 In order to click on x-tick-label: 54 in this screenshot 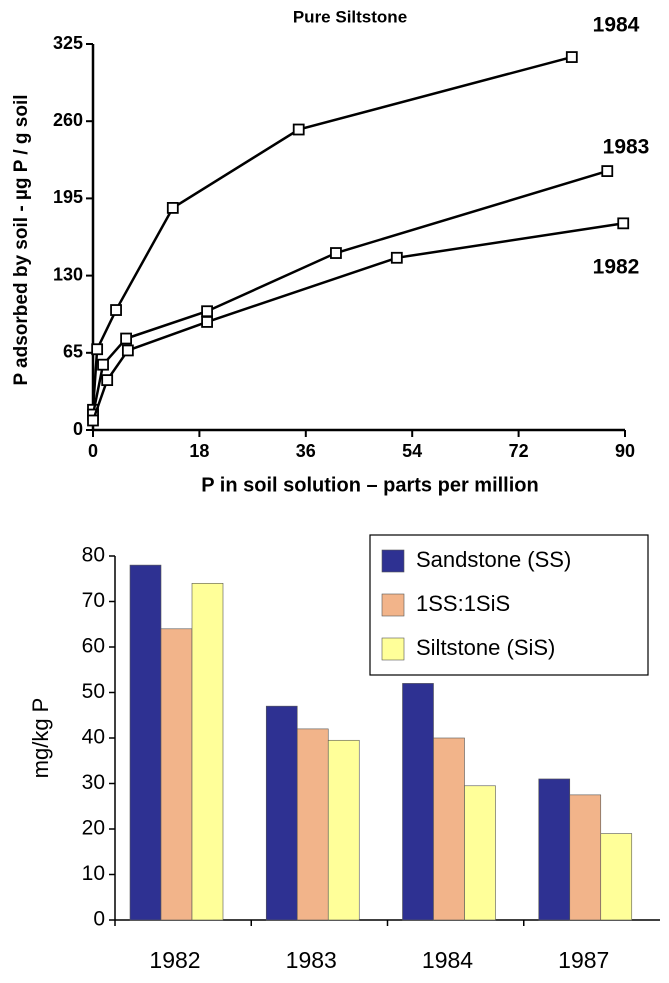, I will do `click(412, 451)`.